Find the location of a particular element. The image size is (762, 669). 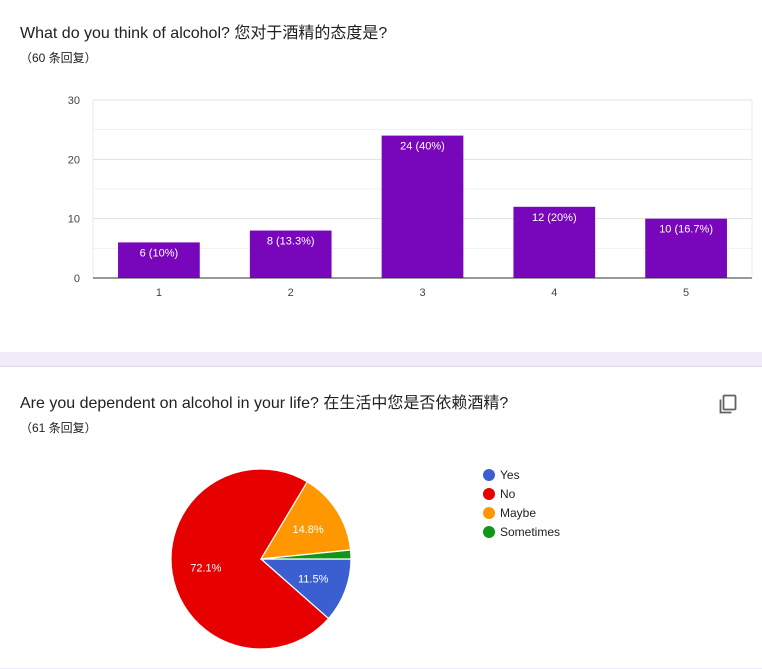

legend-swatch-yes is located at coordinates (489, 475).